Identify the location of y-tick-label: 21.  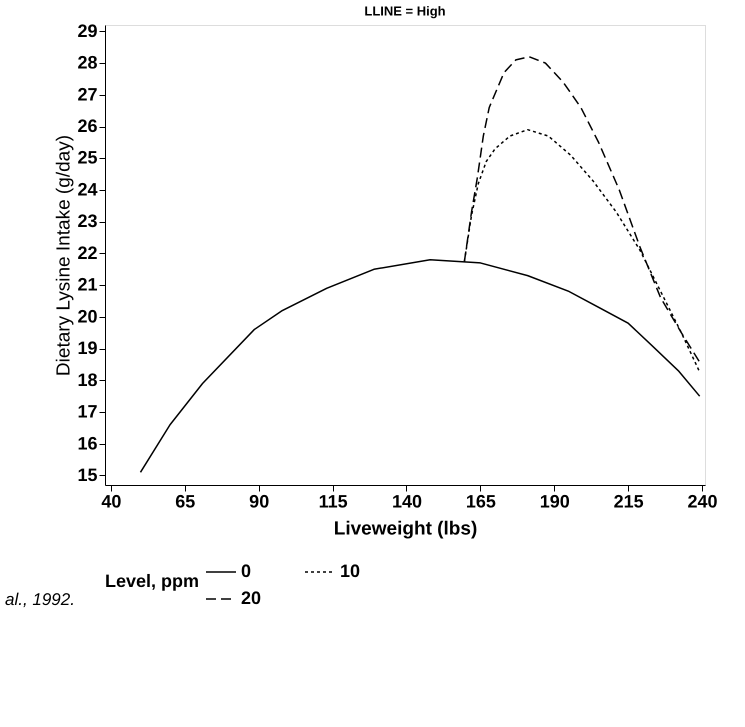
(87, 284).